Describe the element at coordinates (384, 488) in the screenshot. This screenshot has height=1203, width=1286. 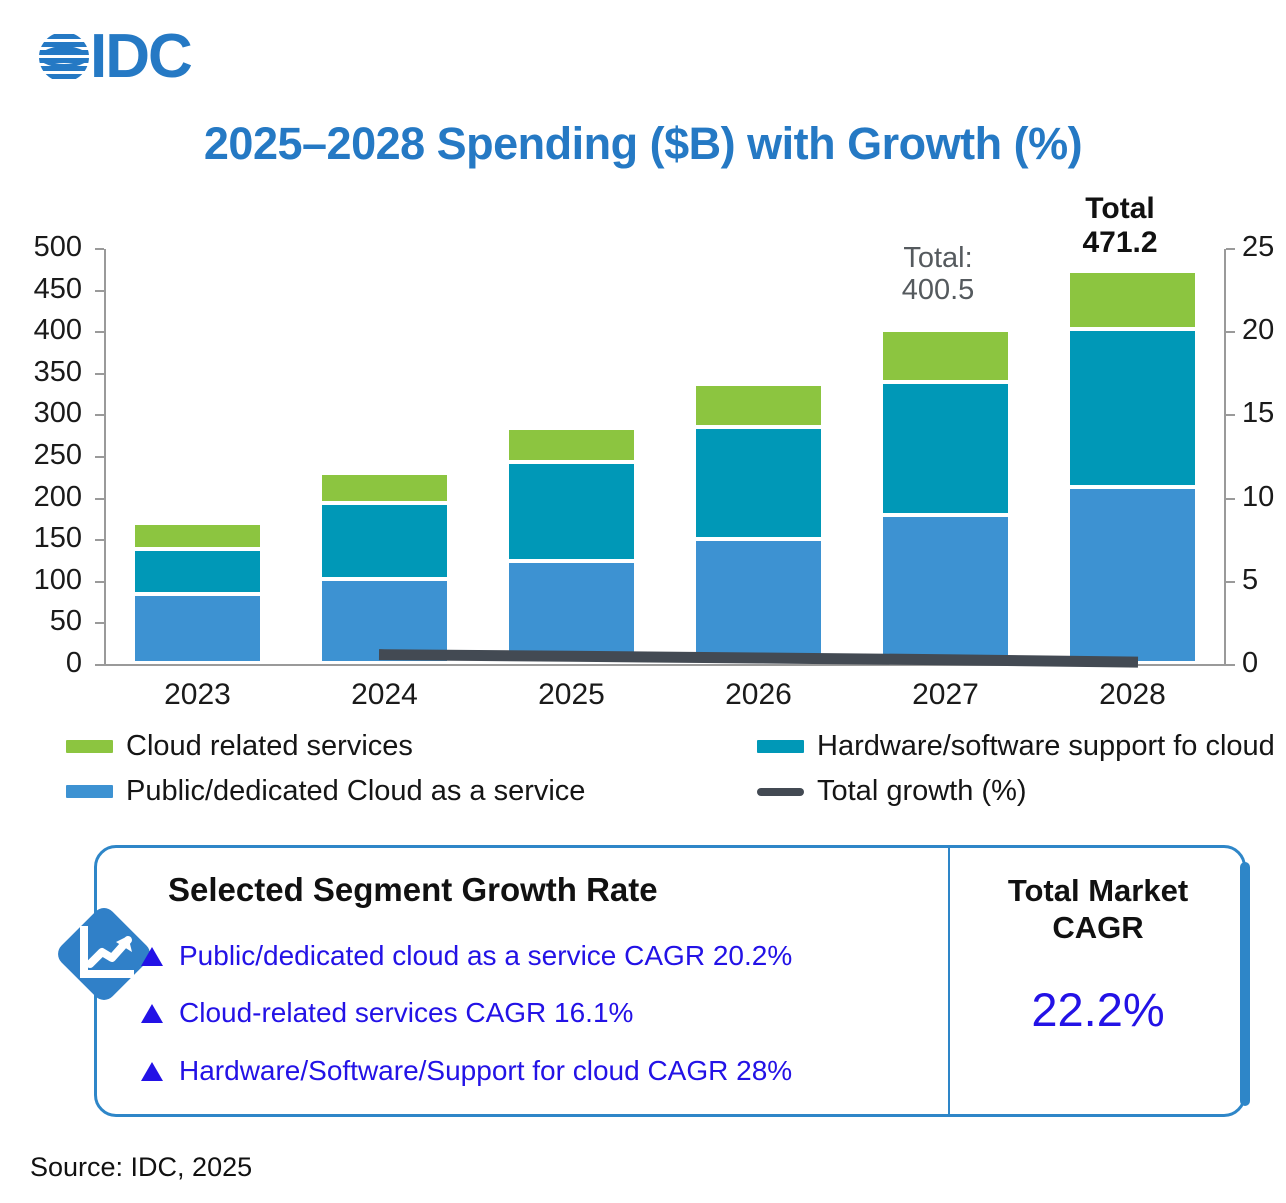
I see `bar-segment-cloud-related-services-2024` at that location.